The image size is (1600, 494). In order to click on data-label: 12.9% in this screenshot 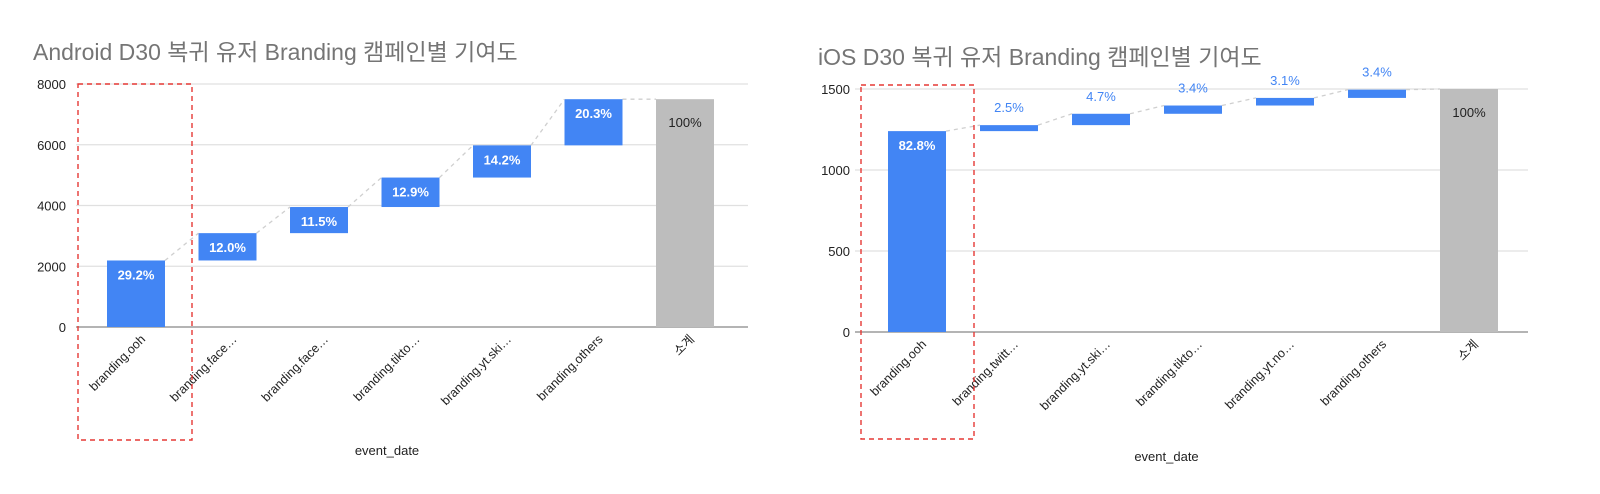, I will do `click(410, 192)`.